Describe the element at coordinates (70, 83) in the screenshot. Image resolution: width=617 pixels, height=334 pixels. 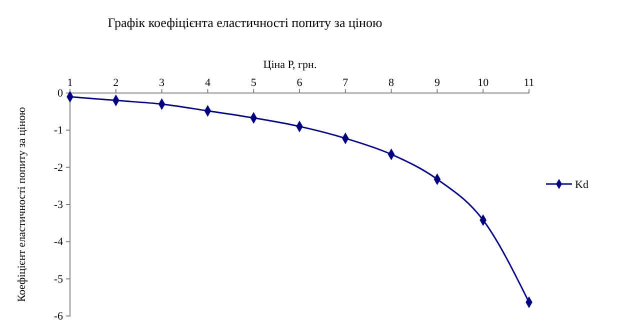
I see `x-tick-label: 1` at that location.